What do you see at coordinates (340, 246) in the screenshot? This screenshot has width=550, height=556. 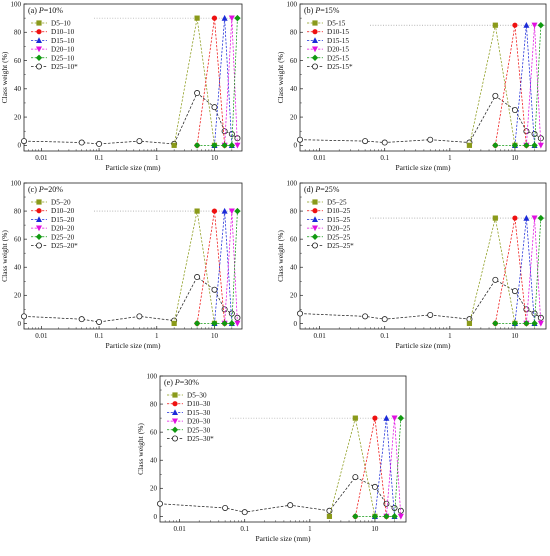 I see `legend-label: D25–25*` at bounding box center [340, 246].